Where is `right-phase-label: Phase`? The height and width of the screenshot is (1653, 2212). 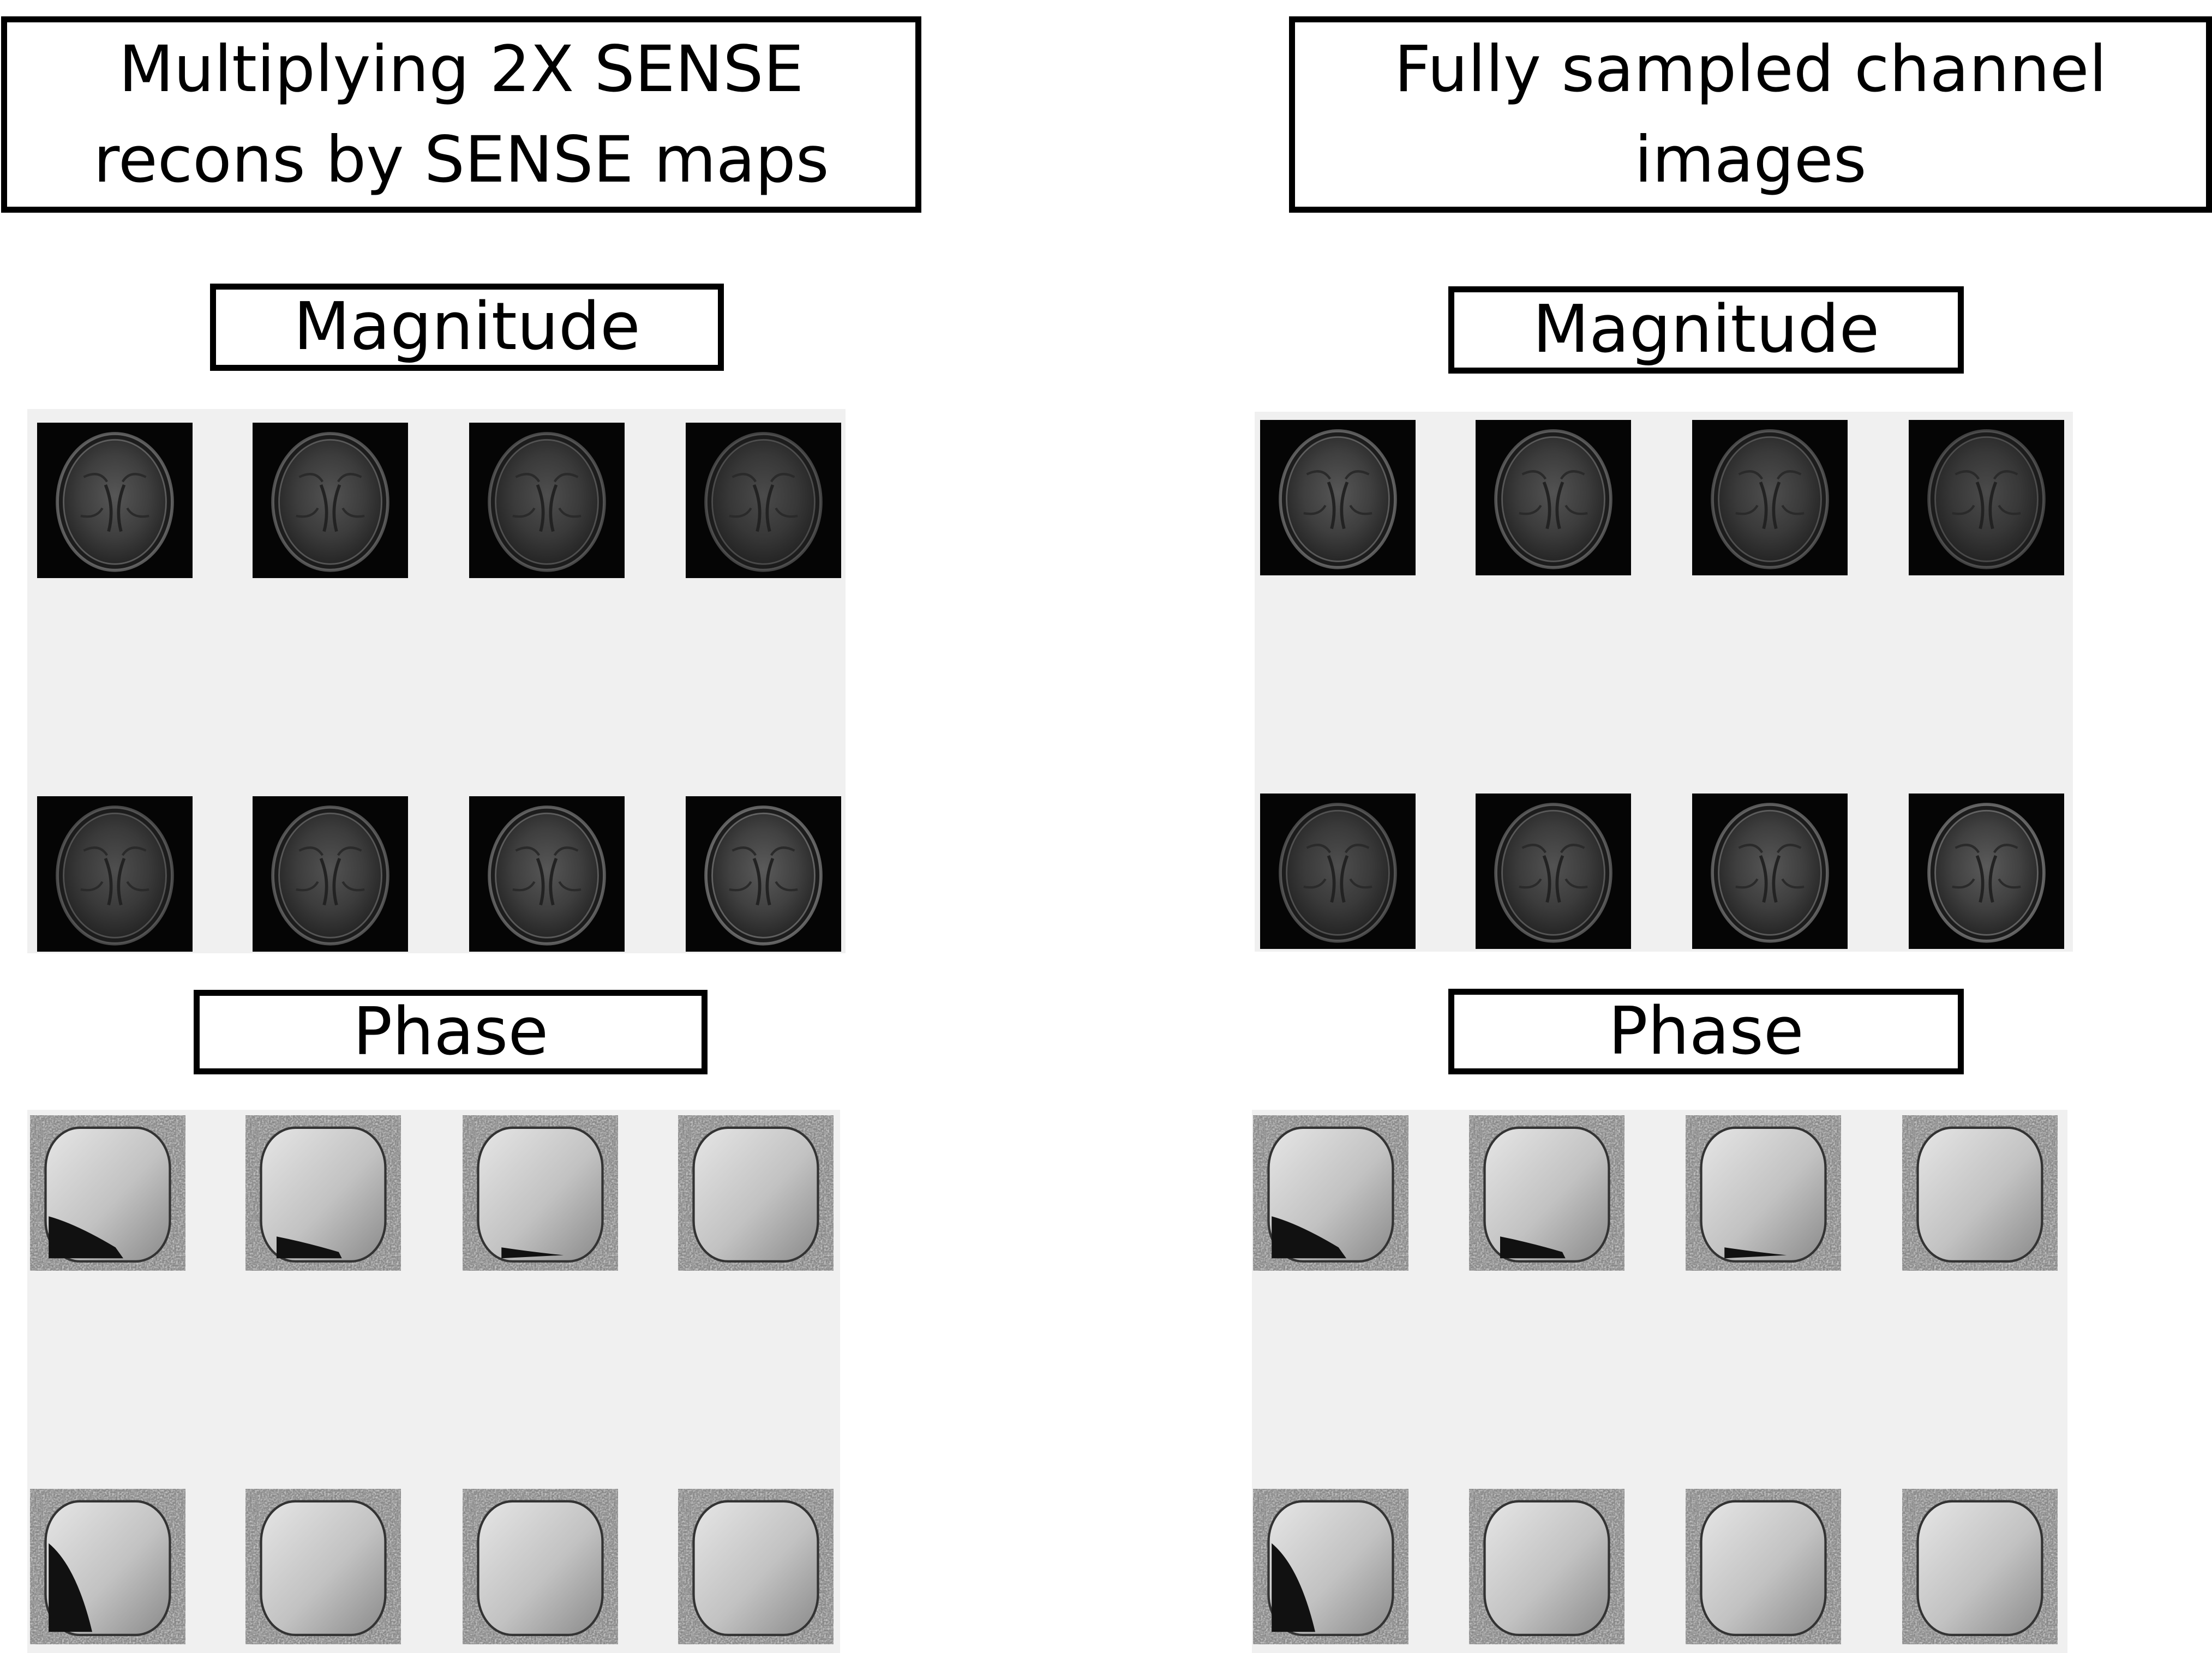 right-phase-label: Phase is located at coordinates (1706, 1031).